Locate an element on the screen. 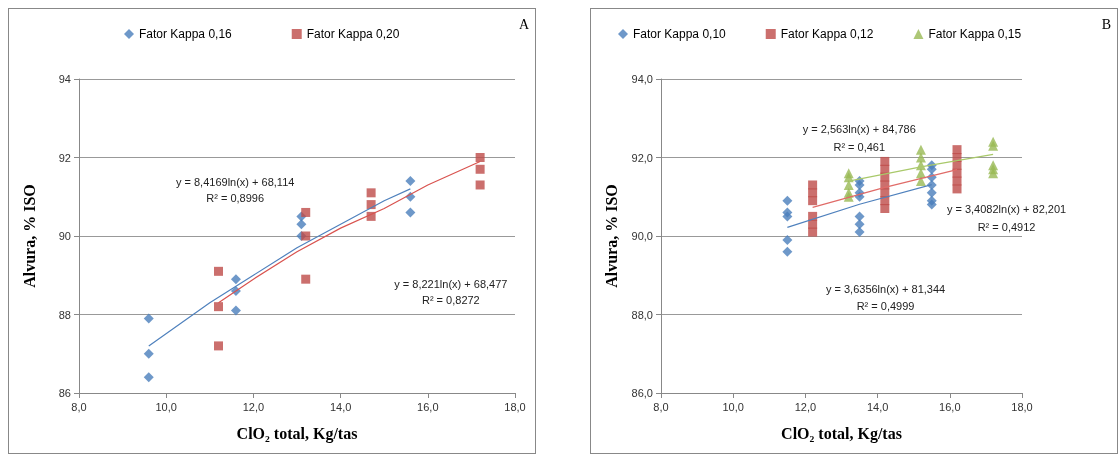 This screenshot has height=458, width=1120. y-tick-label: 90,0 is located at coordinates (642, 236).